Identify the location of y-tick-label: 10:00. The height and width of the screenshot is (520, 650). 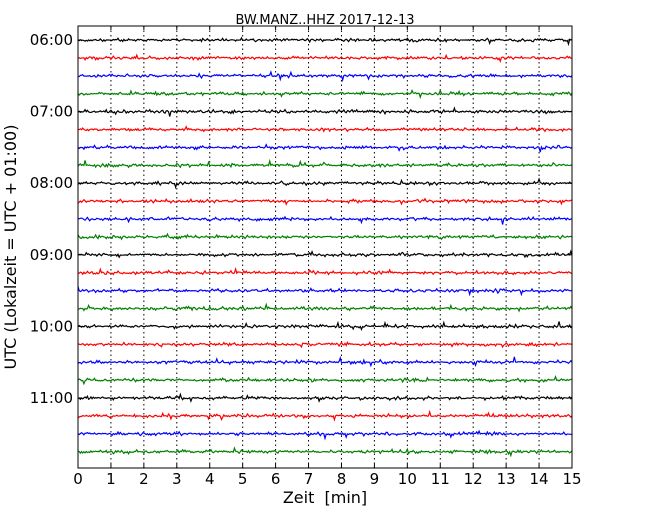
(51, 326).